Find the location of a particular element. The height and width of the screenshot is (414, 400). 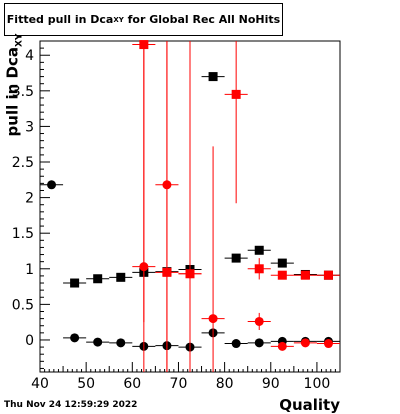

y-tick-label: 2 is located at coordinates (29, 199).